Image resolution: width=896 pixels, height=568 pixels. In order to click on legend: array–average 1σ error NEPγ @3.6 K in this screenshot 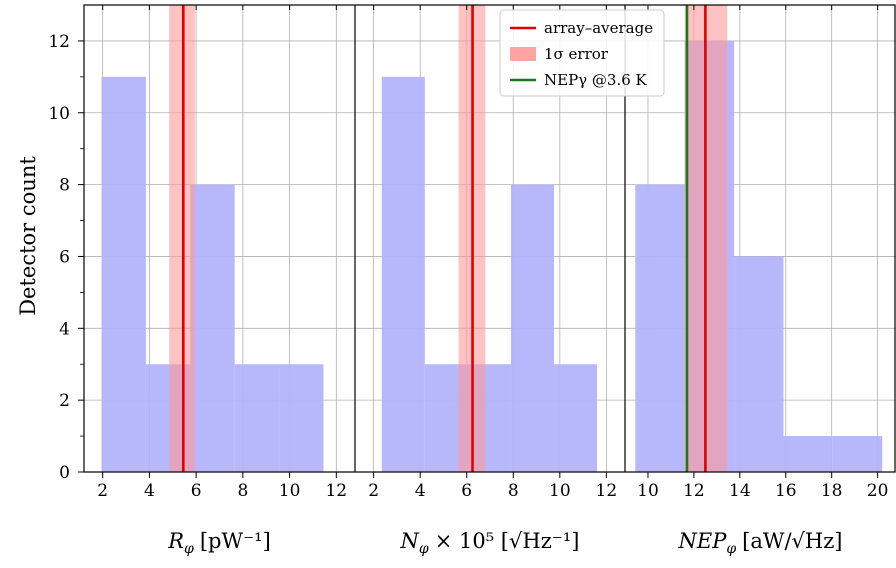, I will do `click(582, 53)`.